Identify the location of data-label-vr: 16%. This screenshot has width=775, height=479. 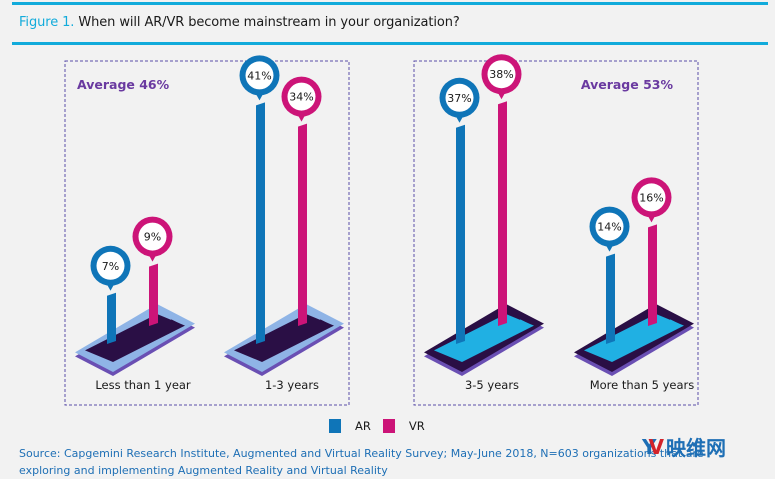
(651, 197).